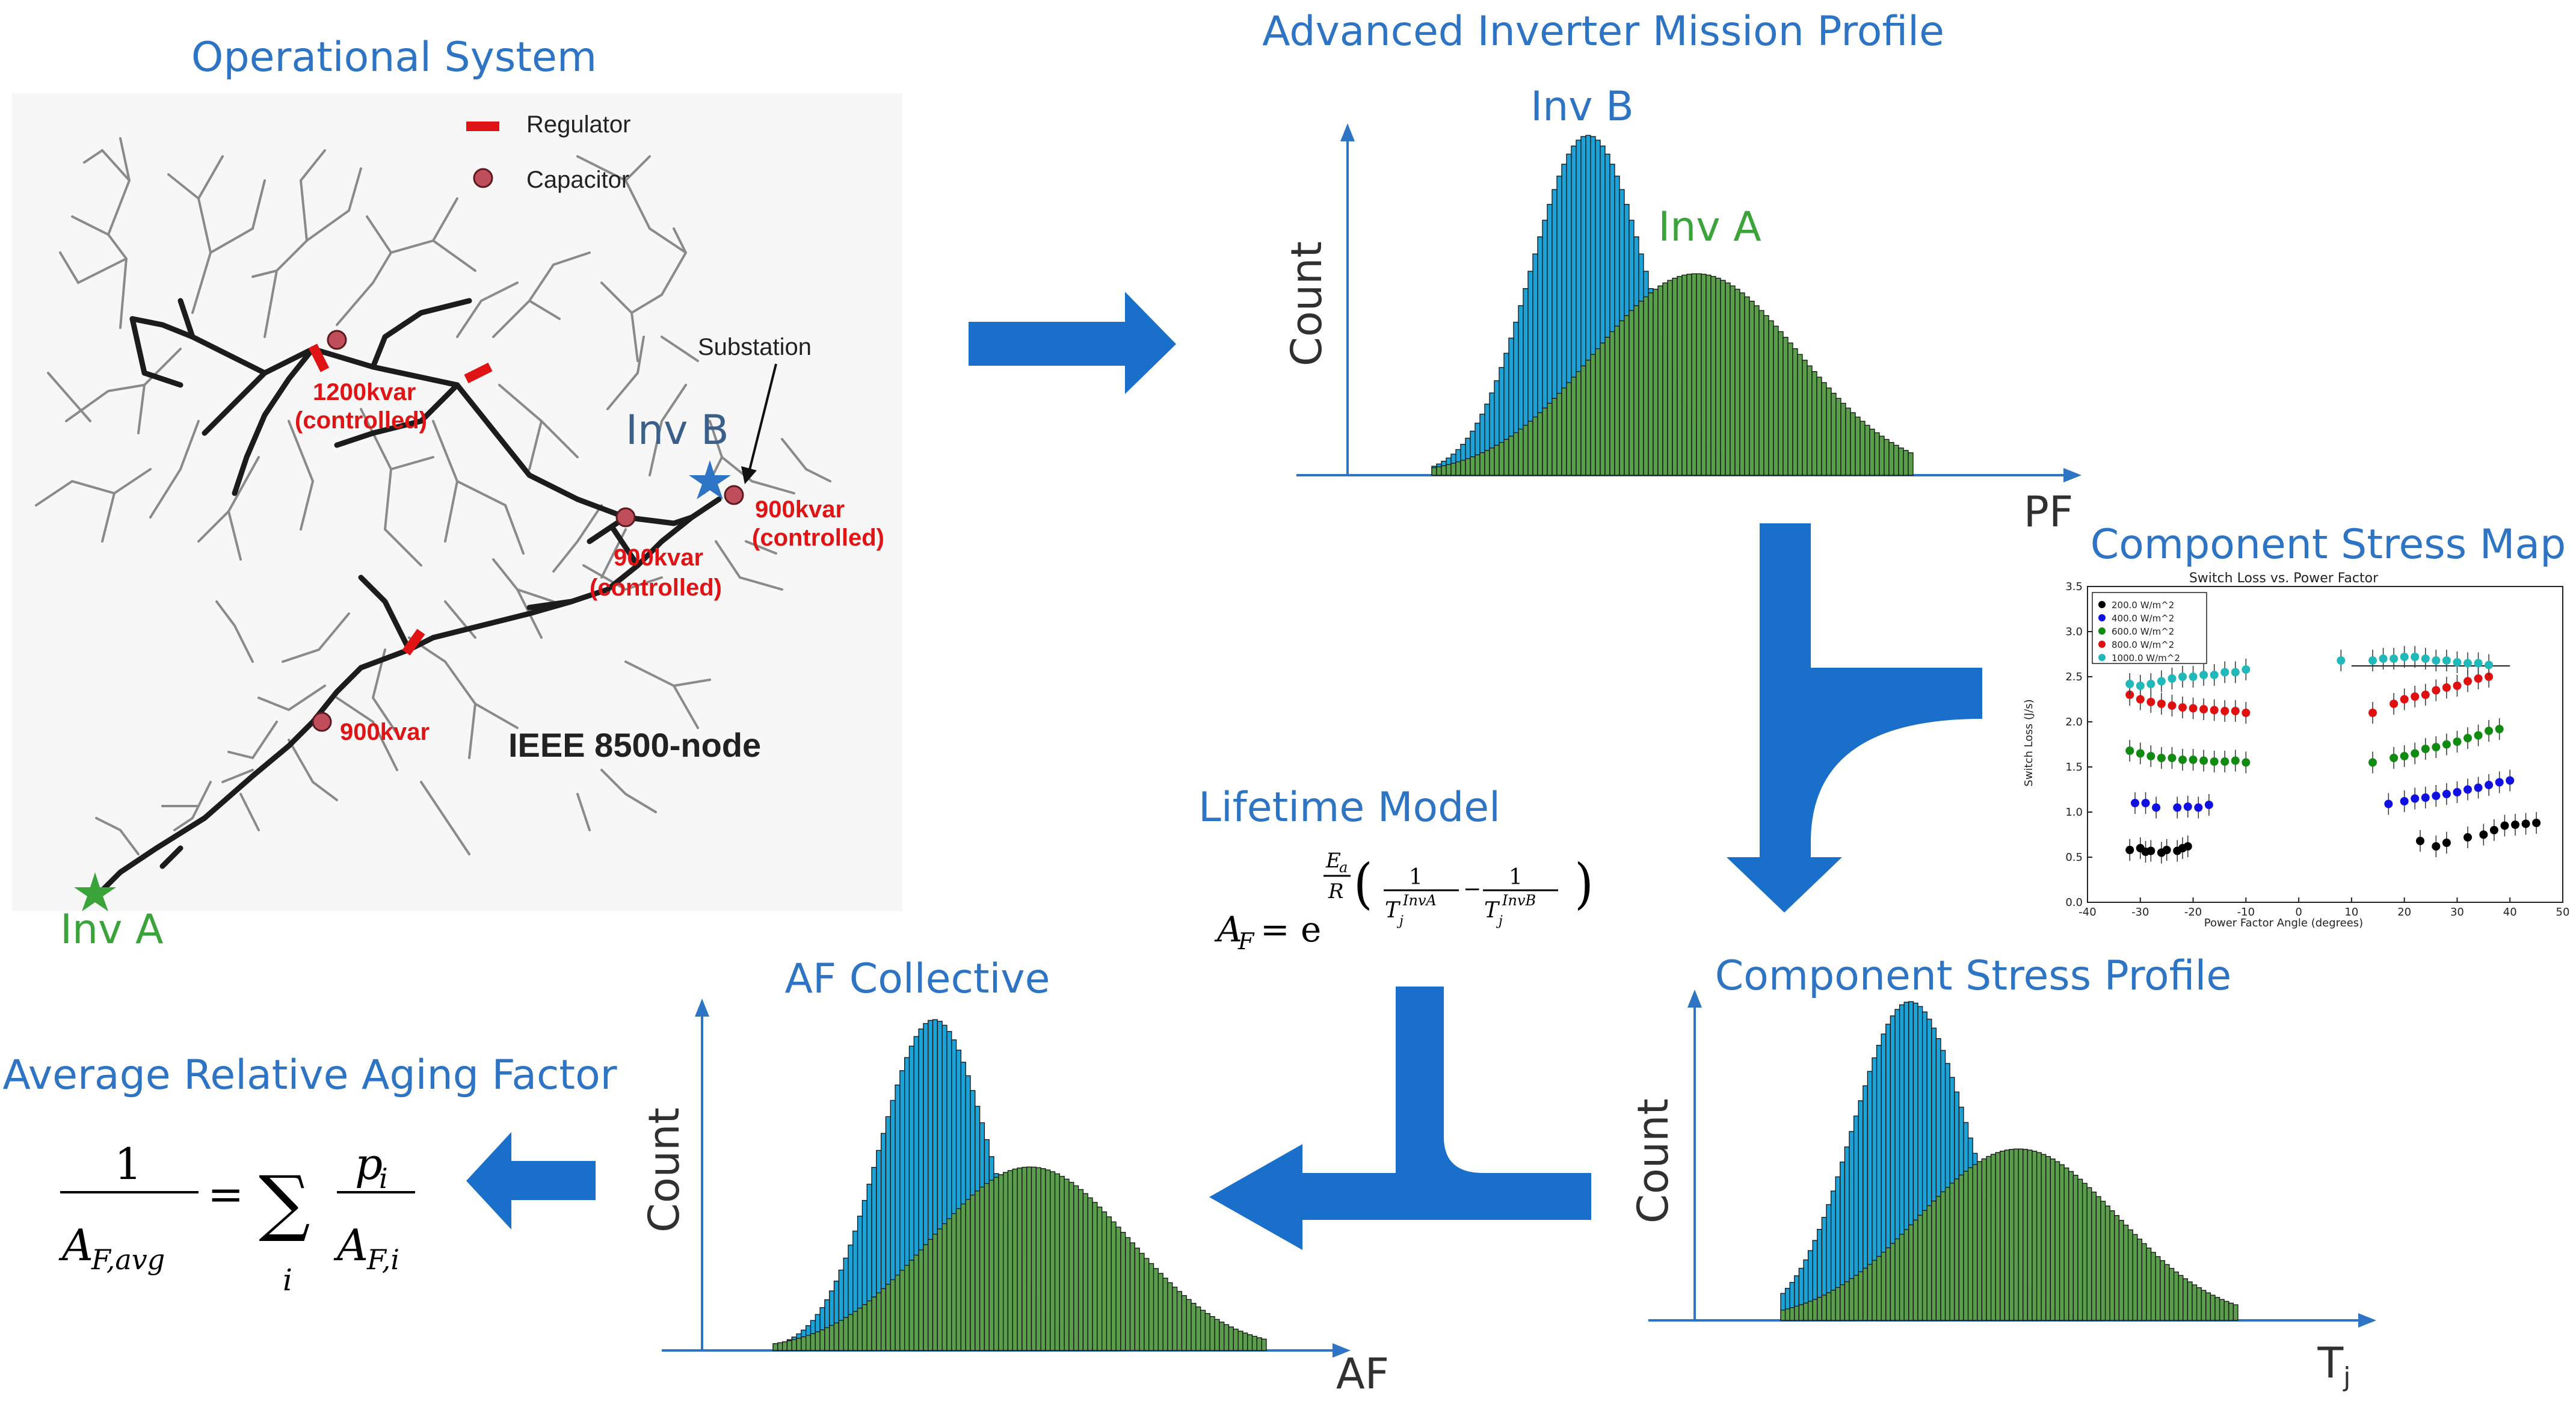 This screenshot has height=1410, width=2576. What do you see at coordinates (1653, 1161) in the screenshot?
I see `stress-profile-y-label: Count` at bounding box center [1653, 1161].